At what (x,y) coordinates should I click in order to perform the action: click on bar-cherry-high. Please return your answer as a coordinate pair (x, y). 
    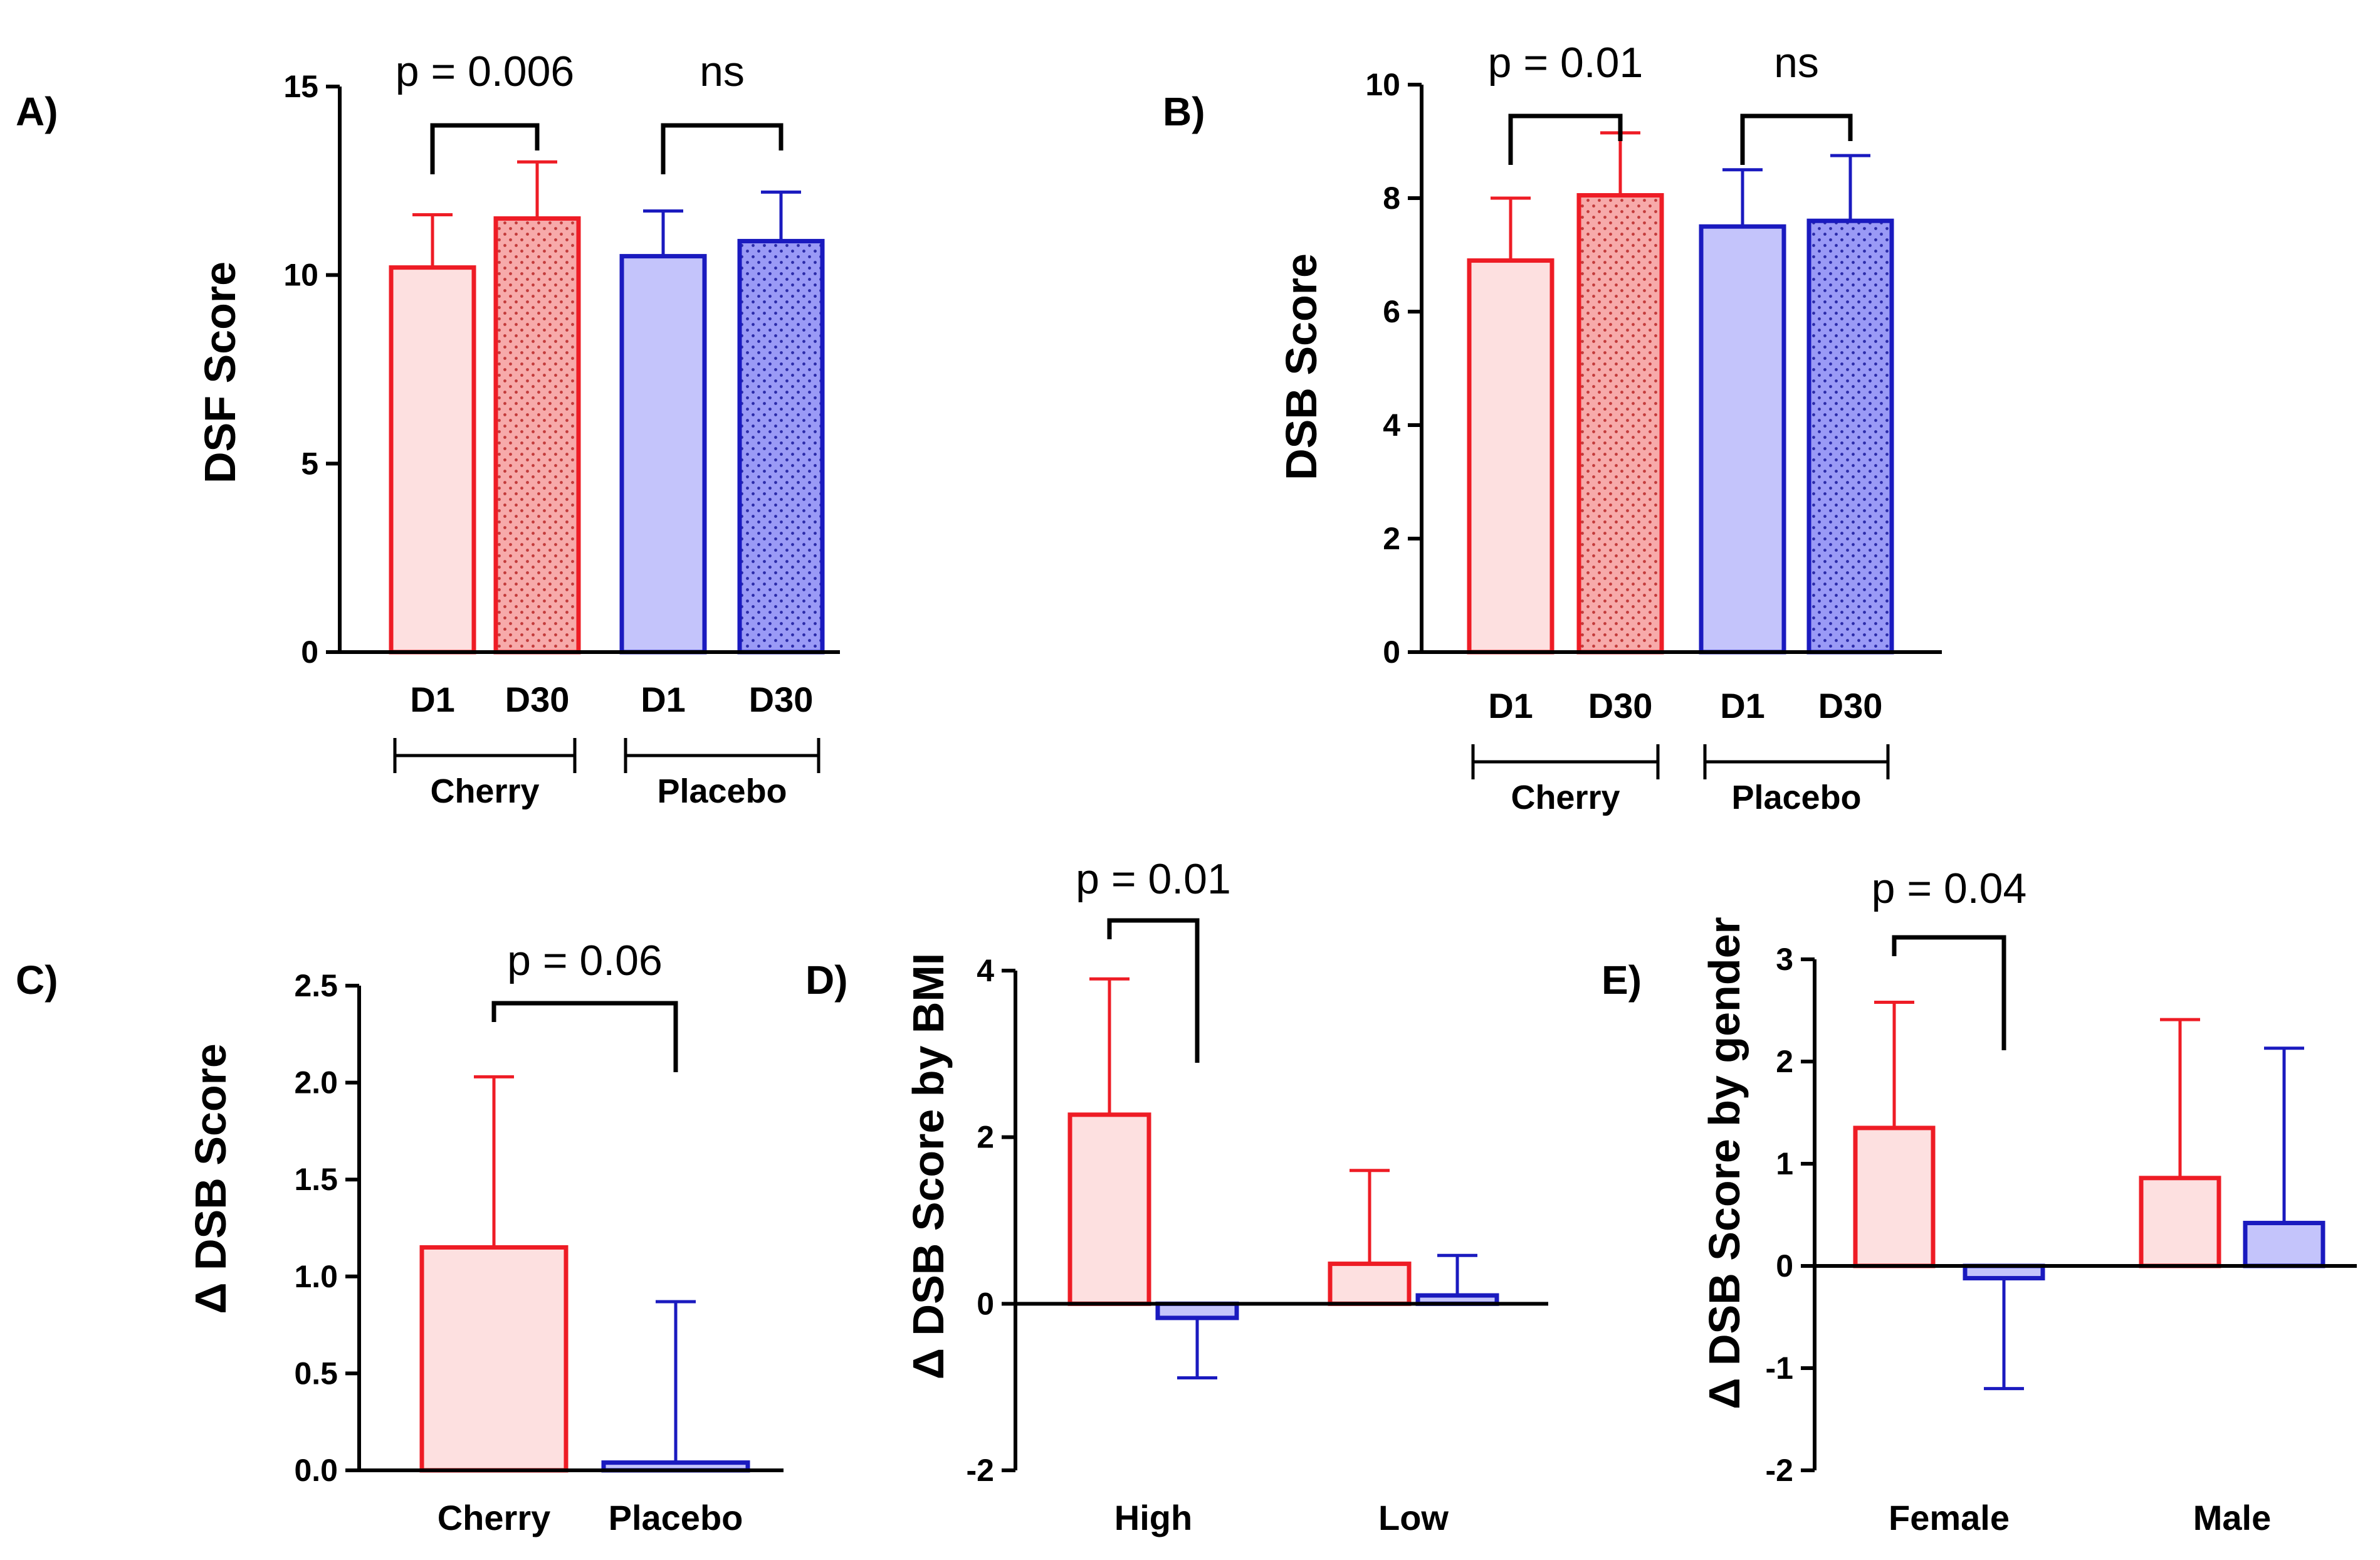
    Looking at the image, I should click on (1109, 1209).